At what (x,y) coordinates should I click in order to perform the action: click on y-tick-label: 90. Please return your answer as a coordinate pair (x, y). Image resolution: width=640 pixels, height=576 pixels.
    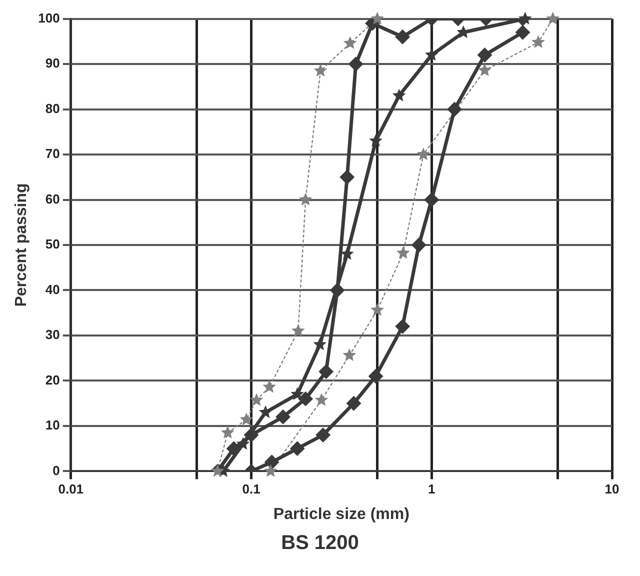
    Looking at the image, I should click on (52, 63).